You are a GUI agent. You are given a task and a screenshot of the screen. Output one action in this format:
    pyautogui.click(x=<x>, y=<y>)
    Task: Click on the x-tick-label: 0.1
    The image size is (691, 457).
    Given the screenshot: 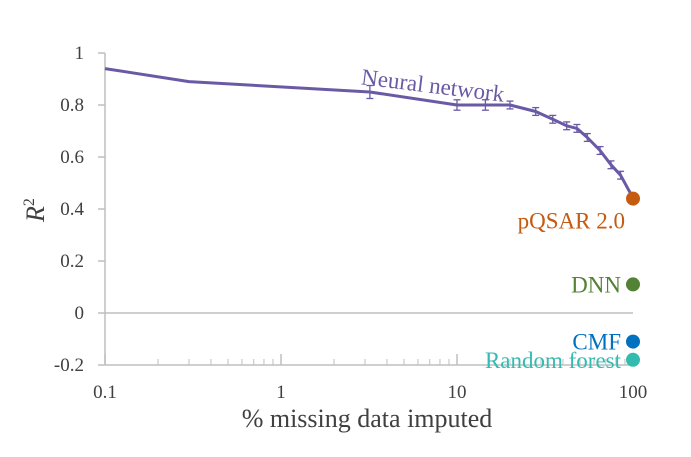 What is the action you would take?
    pyautogui.click(x=105, y=392)
    